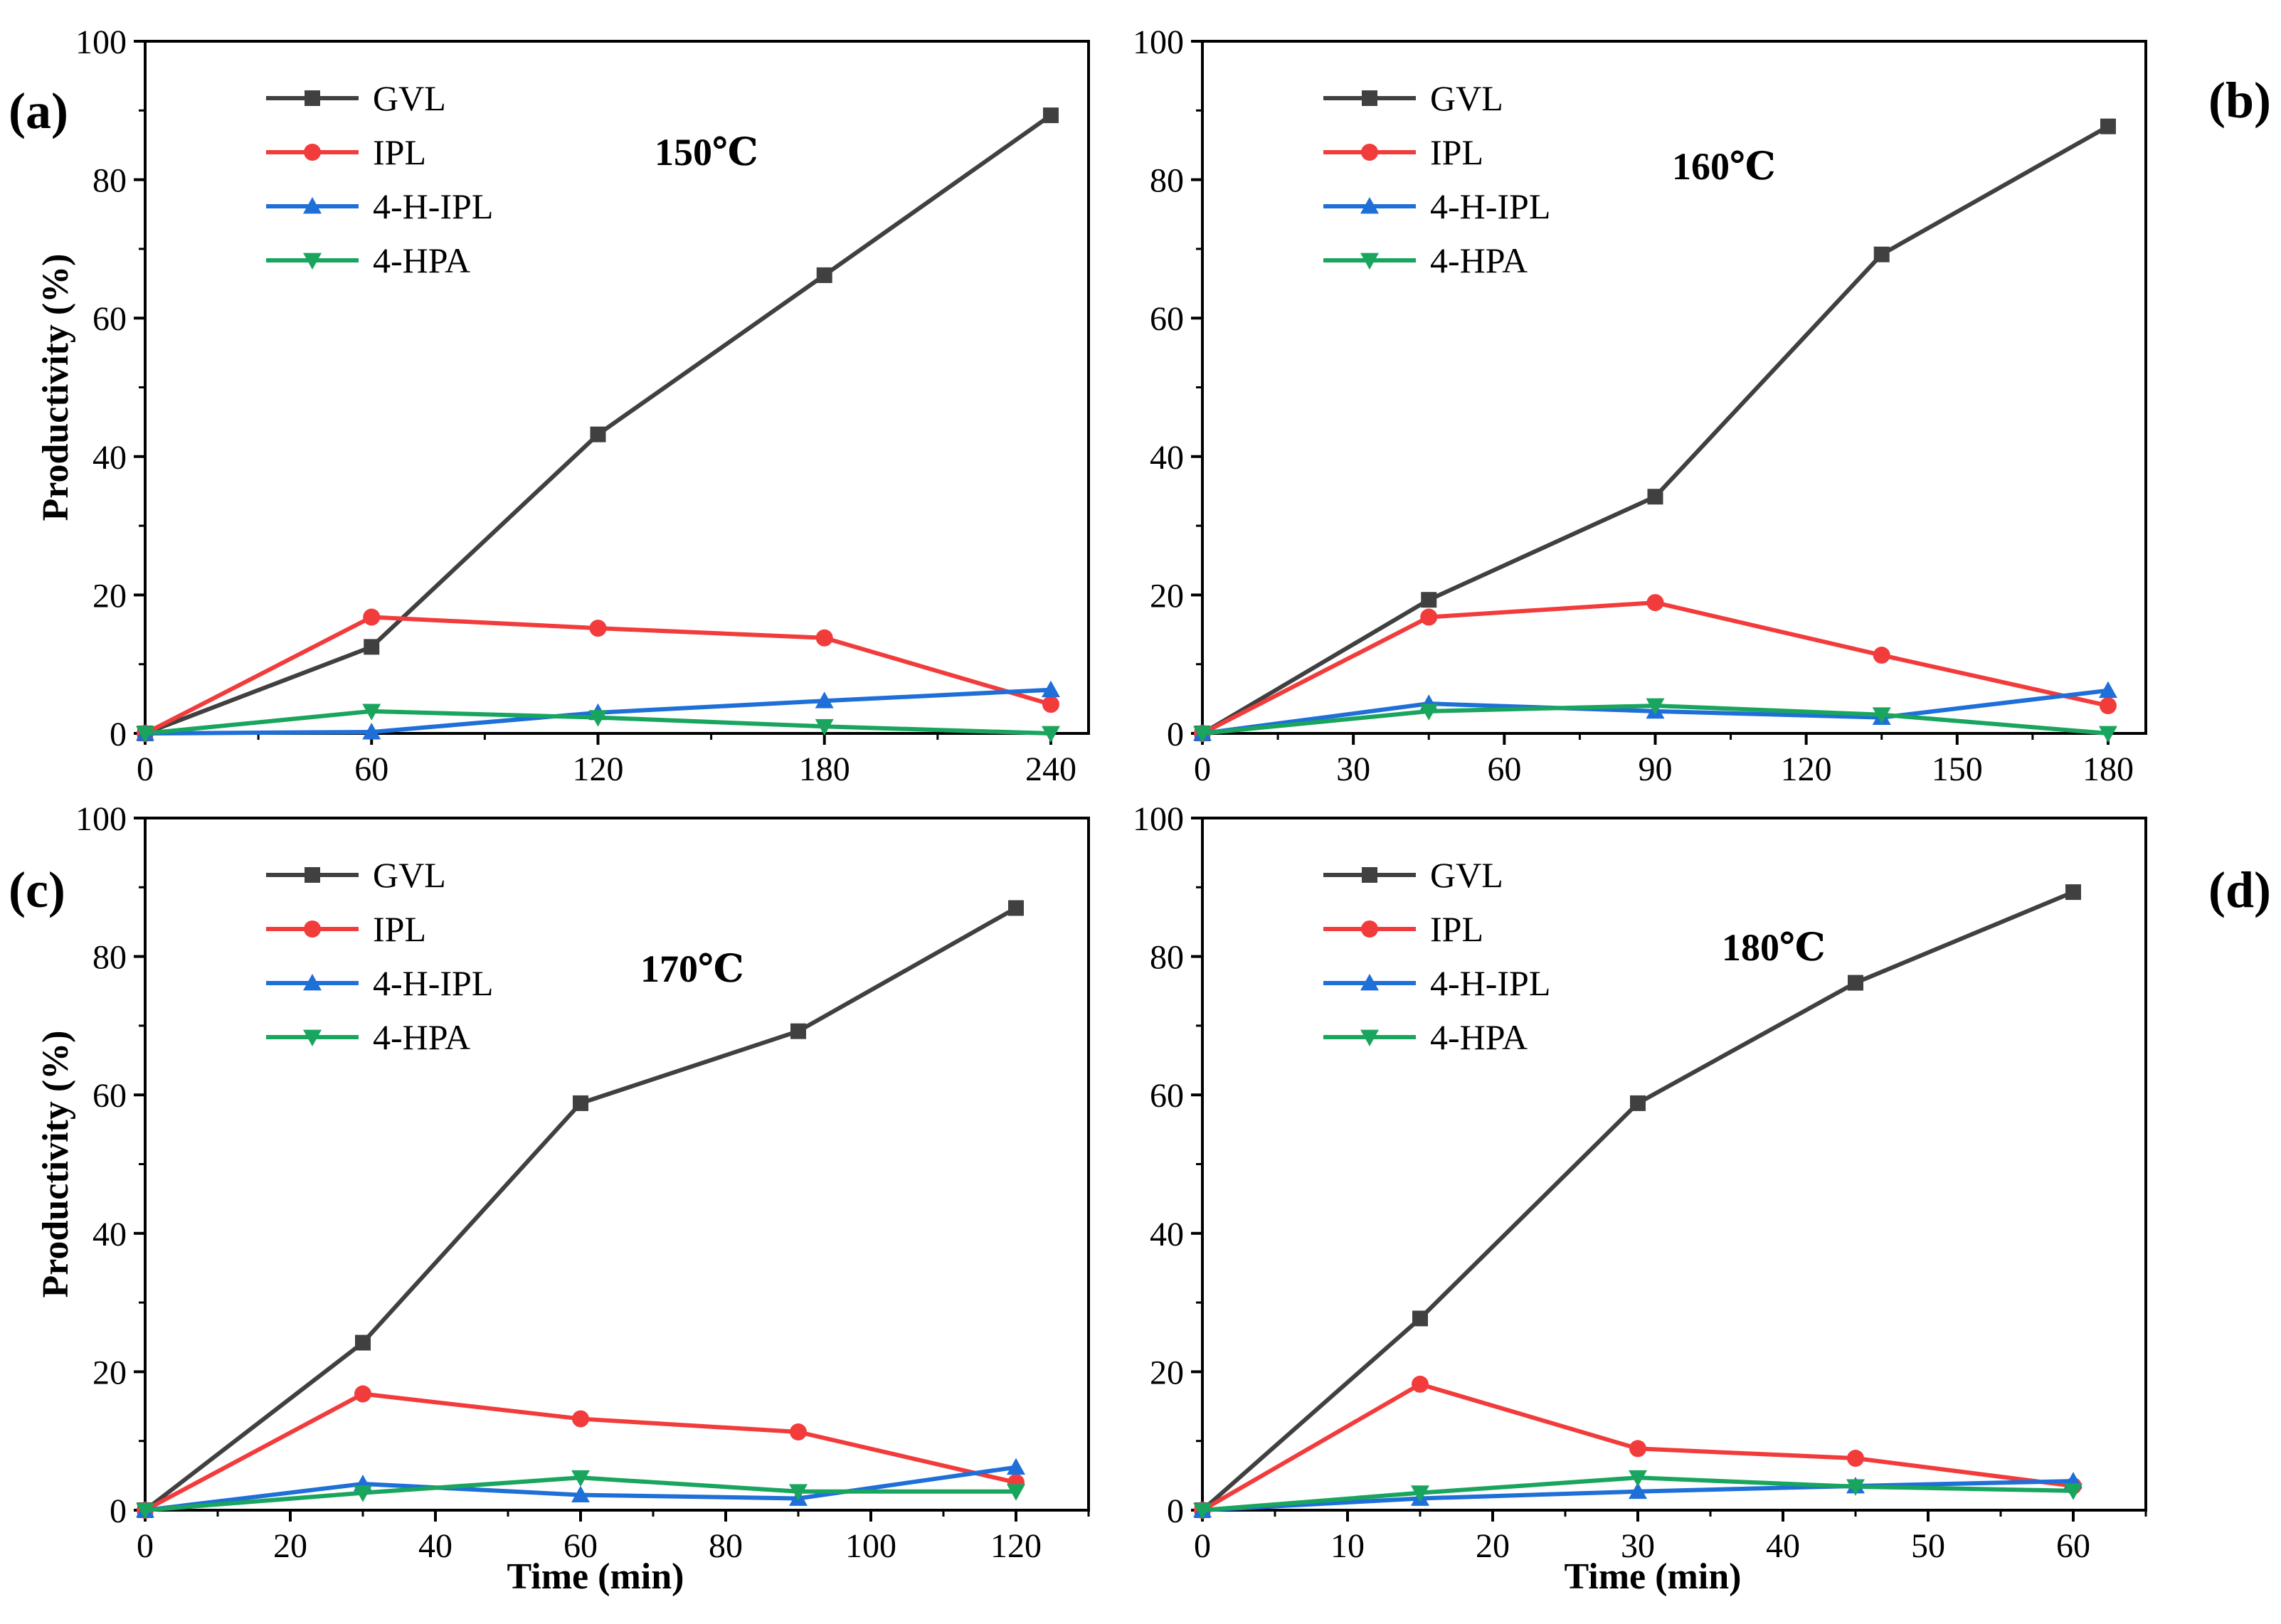 The height and width of the screenshot is (1624, 2281). I want to click on y-tick-label: 80, so click(1167, 181).